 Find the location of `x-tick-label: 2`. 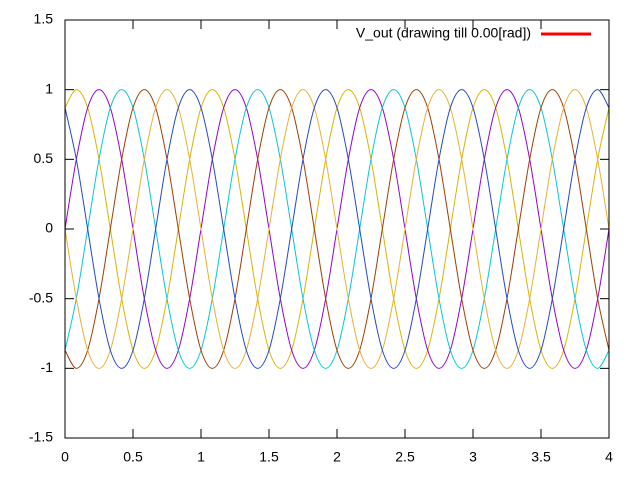

x-tick-label: 2 is located at coordinates (337, 457).